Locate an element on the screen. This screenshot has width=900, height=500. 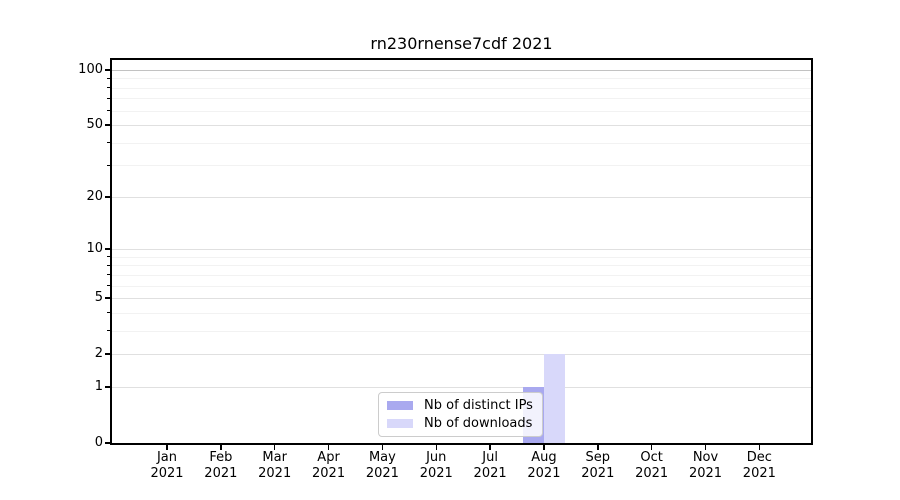
bar-aug-2021-s1 is located at coordinates (554, 398).